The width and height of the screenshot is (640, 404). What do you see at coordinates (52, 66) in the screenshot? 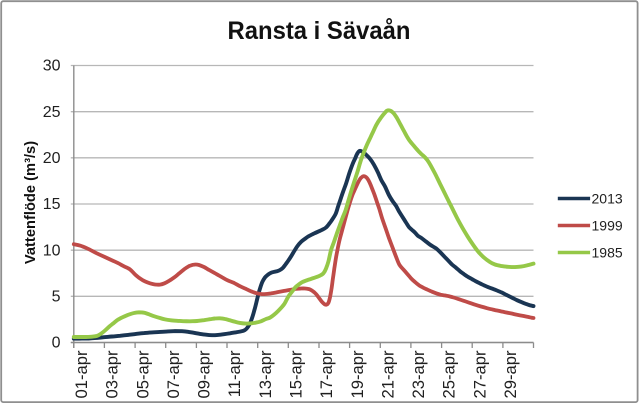
I see `svg-text: 30` at bounding box center [52, 66].